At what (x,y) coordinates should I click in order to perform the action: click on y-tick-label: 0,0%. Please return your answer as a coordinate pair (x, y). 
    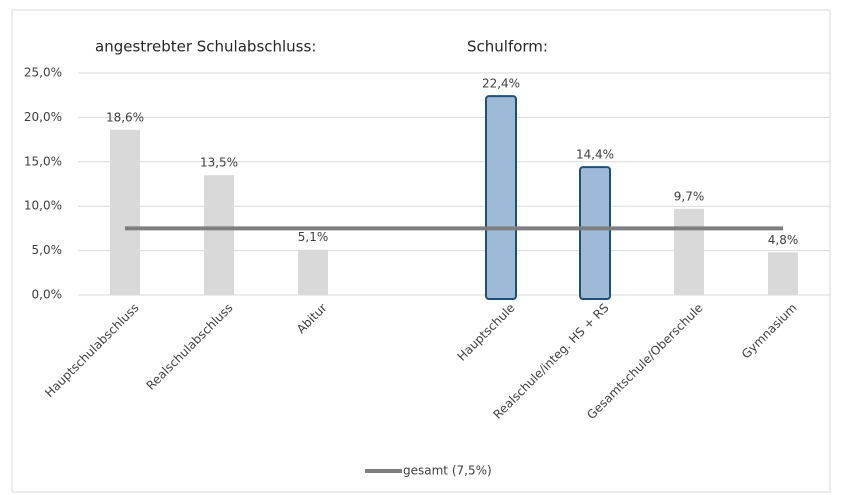
    Looking at the image, I should click on (47, 295).